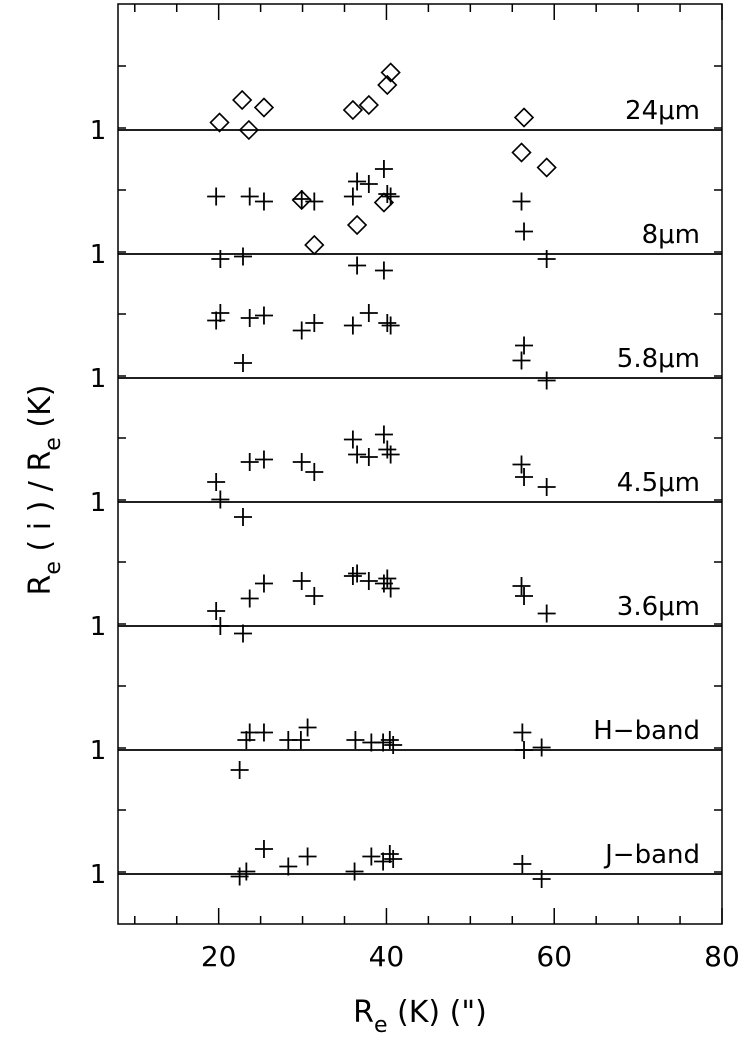 This screenshot has width=746, height=1045. Describe the element at coordinates (40, 506) in the screenshot. I see `y-axis-label-middle: ( i ) / R` at that location.